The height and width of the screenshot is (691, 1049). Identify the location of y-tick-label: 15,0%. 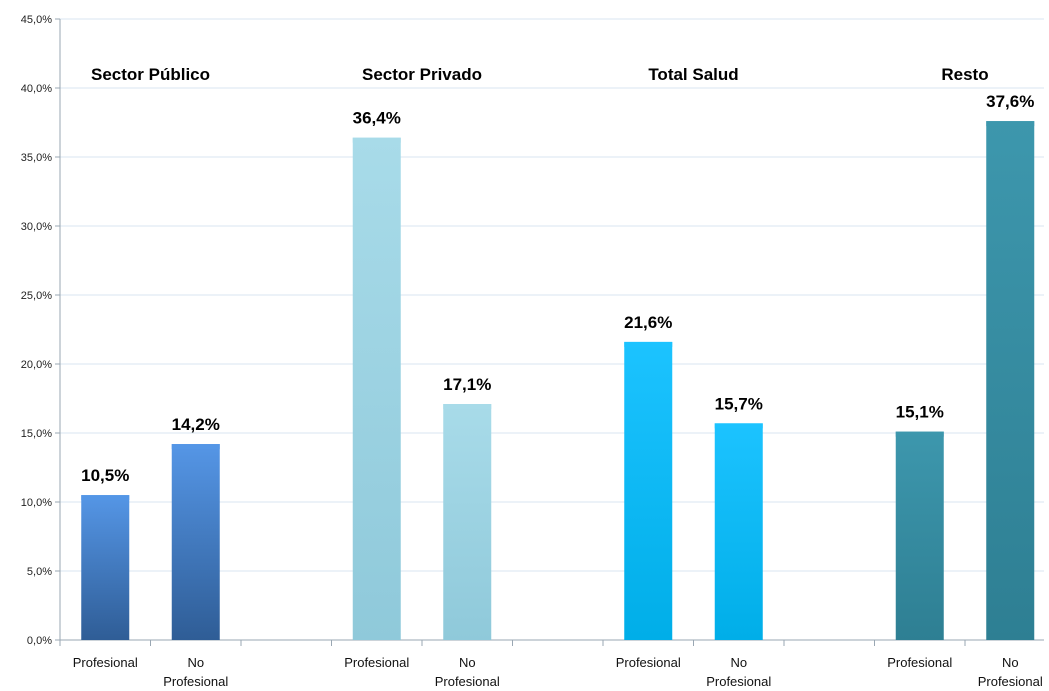
(36, 434).